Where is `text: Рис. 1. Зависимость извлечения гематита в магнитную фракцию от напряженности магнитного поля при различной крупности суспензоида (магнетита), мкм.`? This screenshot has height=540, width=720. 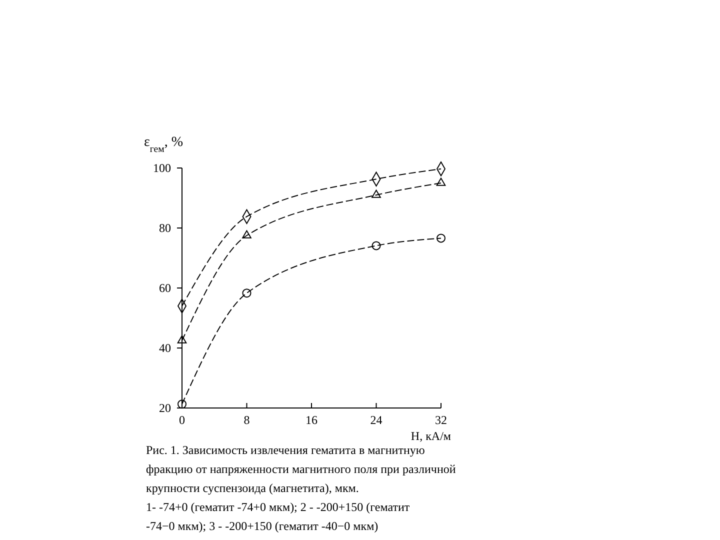 text: Рис. 1. Зависимость извлечения гематита в магнитную фракцию от напряженности магнитного поля при различной крупности суспензоида (магнетита), мкм. is located at coordinates (301, 469).